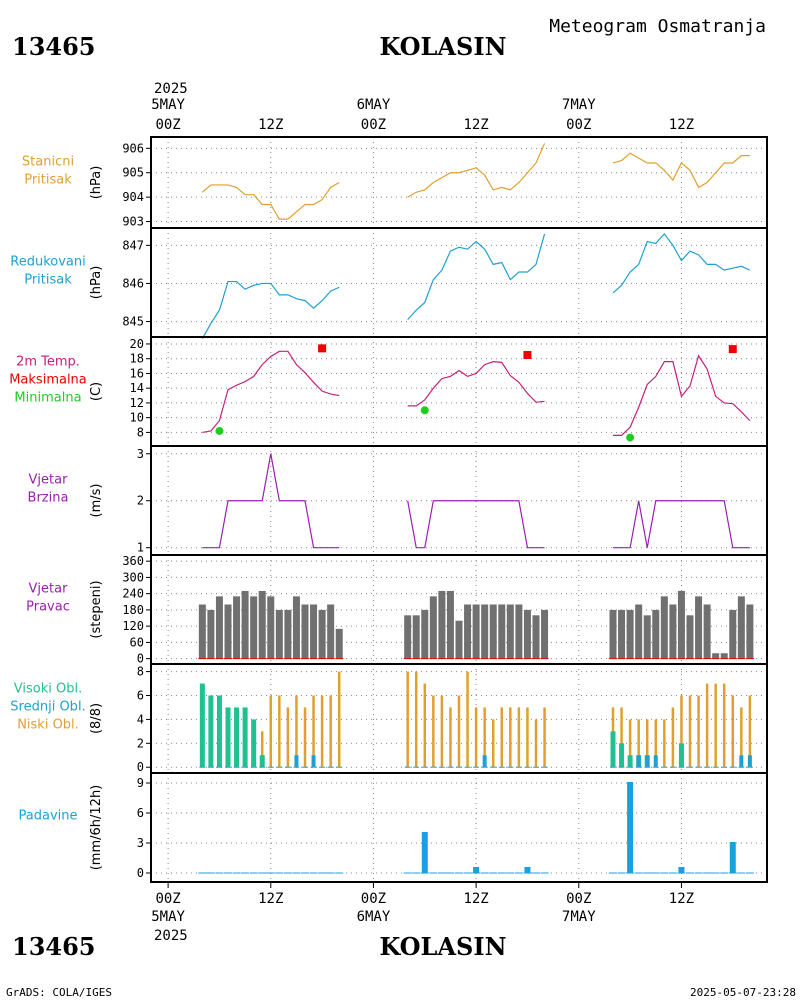 The height and width of the screenshot is (1000, 800). What do you see at coordinates (527, 355) in the screenshot?
I see `tmax-marker` at bounding box center [527, 355].